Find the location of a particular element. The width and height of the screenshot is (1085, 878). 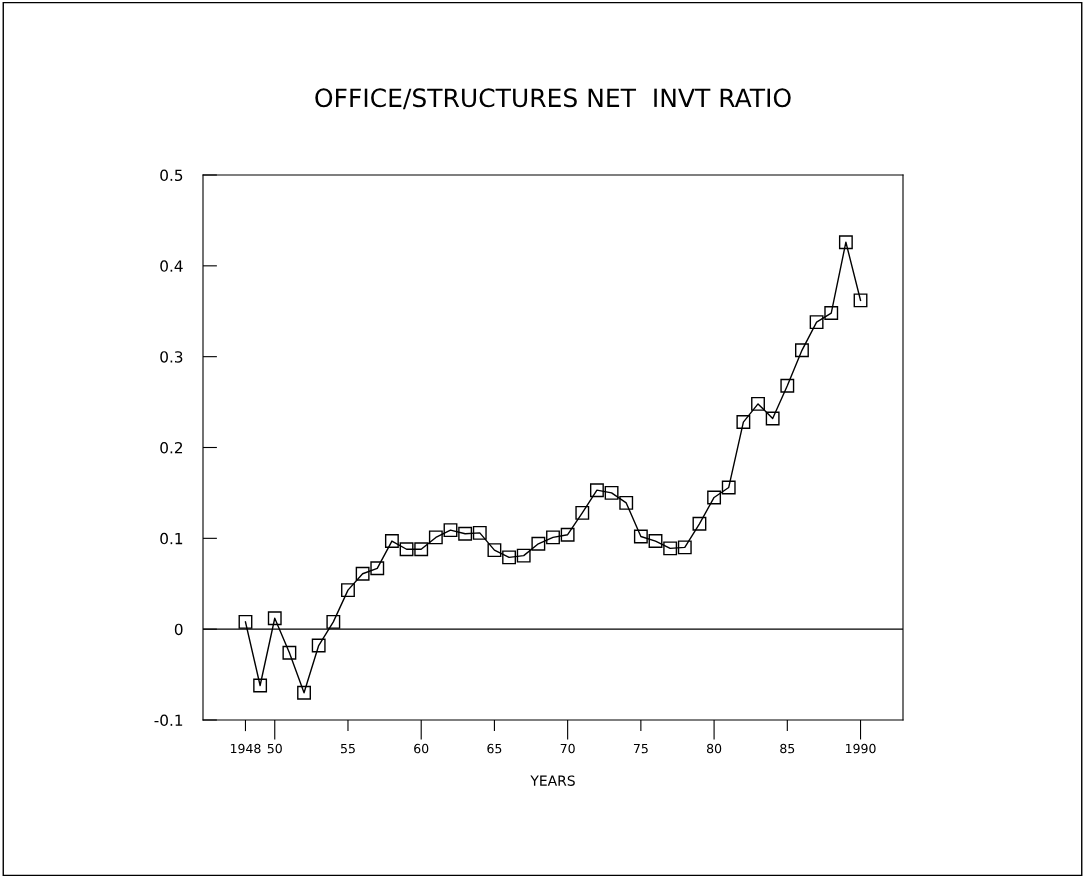

y-tick-label: 0.2 is located at coordinates (171, 447).